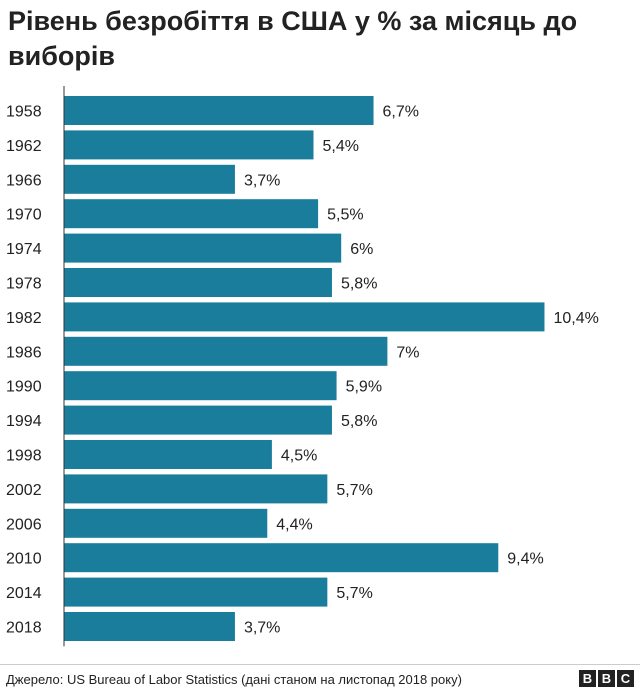  I want to click on data-label: 5,5%, so click(345, 215).